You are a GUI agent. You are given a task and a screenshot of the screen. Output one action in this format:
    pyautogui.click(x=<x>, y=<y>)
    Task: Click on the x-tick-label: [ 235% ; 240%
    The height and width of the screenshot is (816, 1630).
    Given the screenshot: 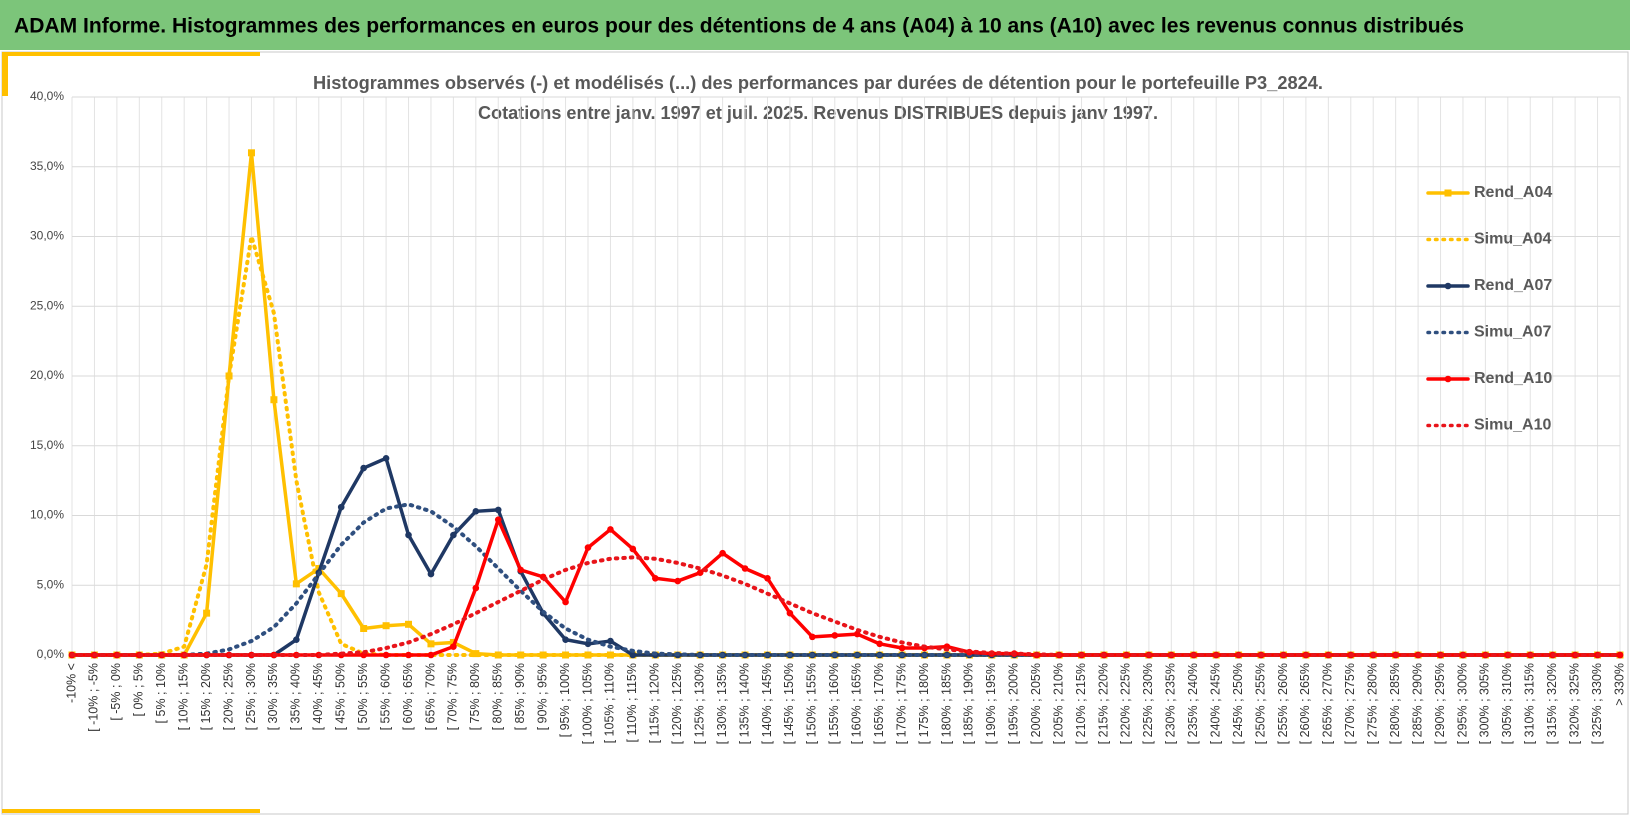 What is the action you would take?
    pyautogui.click(x=1193, y=703)
    